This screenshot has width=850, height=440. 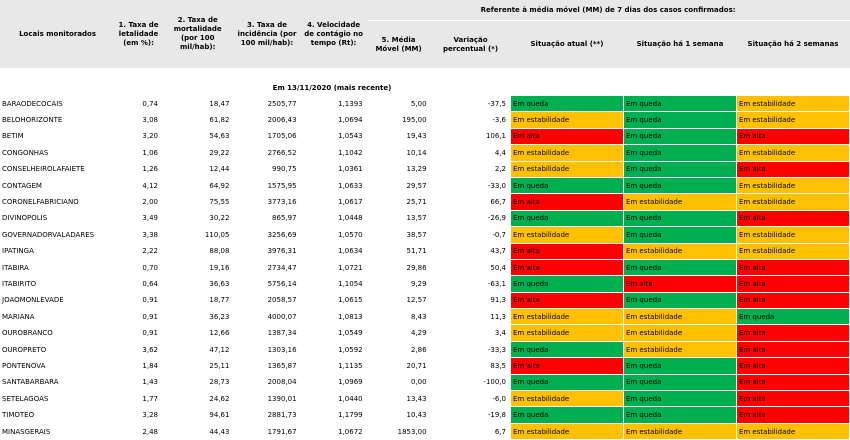 I want to click on cell-incidencia: 1365,87, so click(x=282, y=365).